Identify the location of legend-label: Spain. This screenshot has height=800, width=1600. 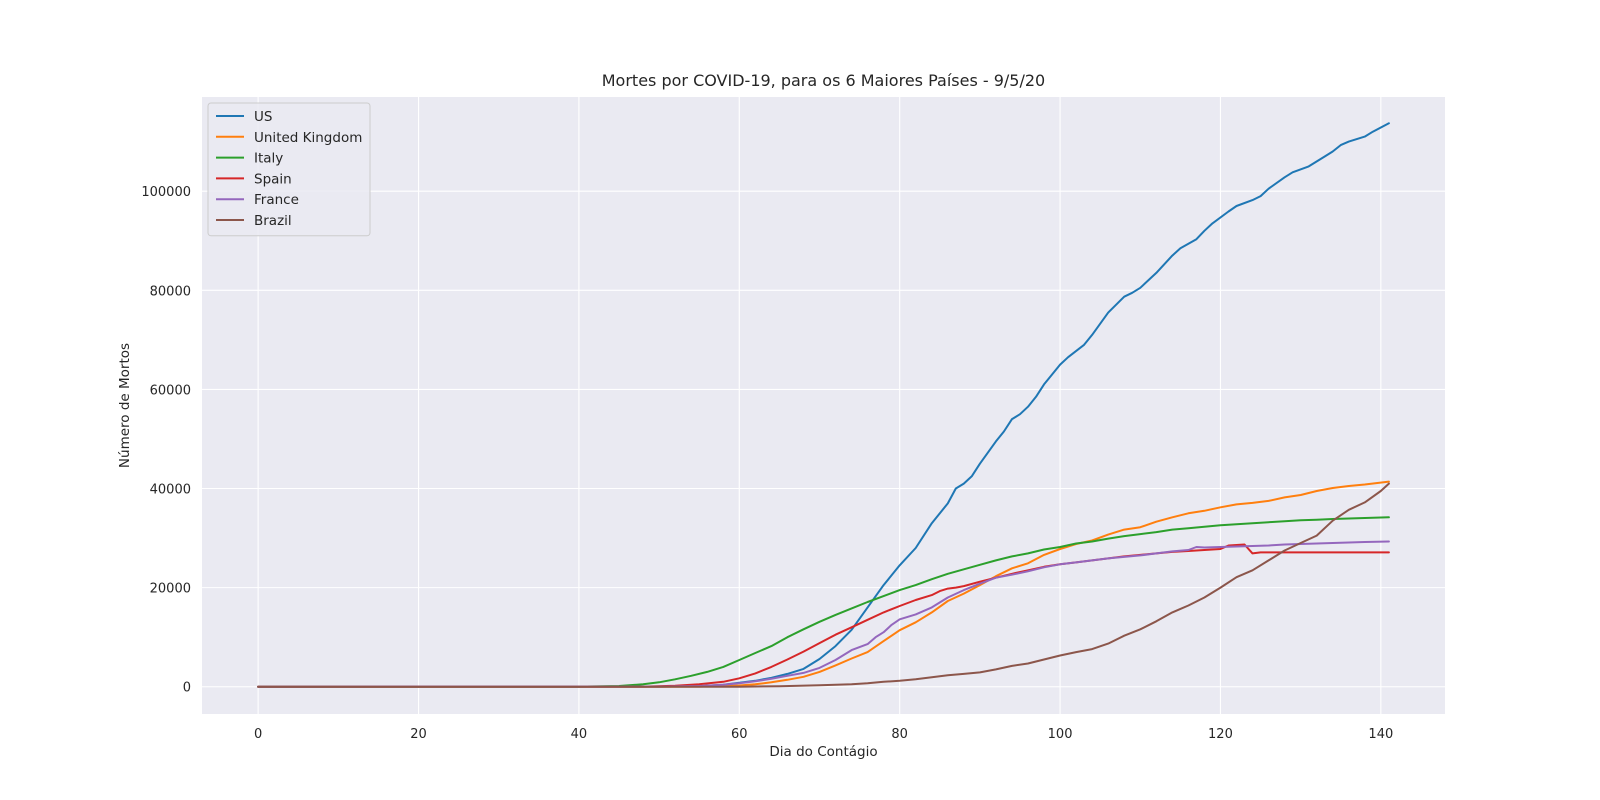
(273, 179).